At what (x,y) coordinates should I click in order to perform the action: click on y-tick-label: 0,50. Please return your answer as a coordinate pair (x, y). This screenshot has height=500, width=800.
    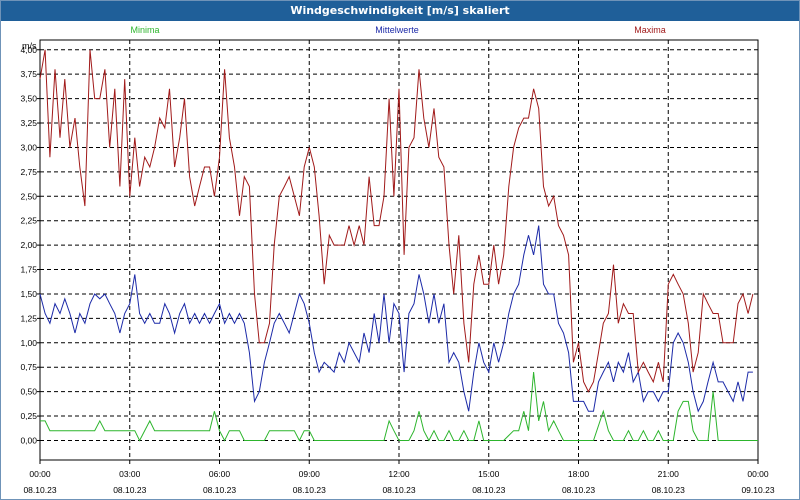
    Looking at the image, I should click on (28, 392).